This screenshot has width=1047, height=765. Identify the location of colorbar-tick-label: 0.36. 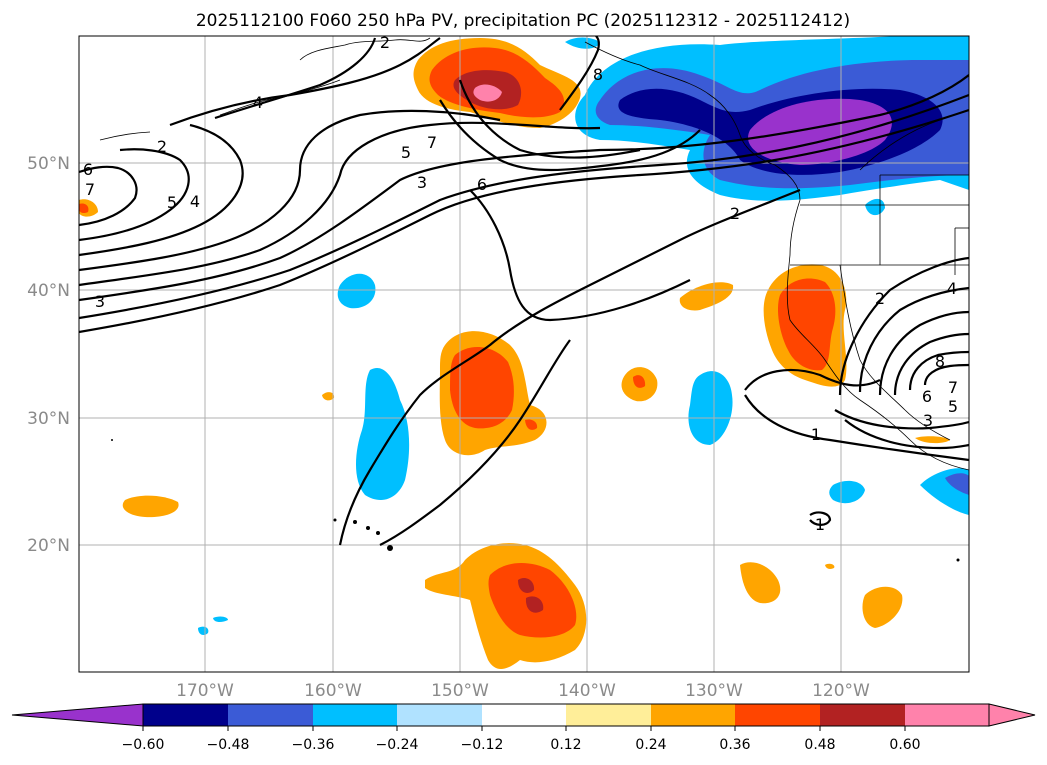
(734, 745).